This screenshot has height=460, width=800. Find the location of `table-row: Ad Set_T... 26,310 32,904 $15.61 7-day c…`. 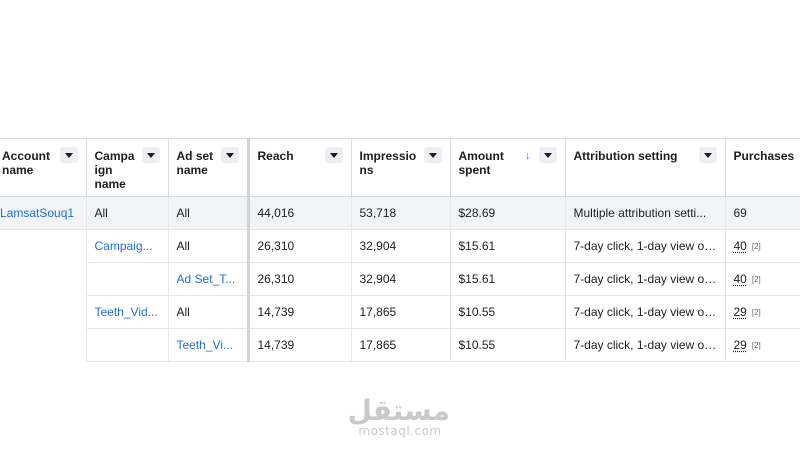

table-row: Ad Set_T... 26,310 32,904 $15.61 7-day c… is located at coordinates (400, 279).